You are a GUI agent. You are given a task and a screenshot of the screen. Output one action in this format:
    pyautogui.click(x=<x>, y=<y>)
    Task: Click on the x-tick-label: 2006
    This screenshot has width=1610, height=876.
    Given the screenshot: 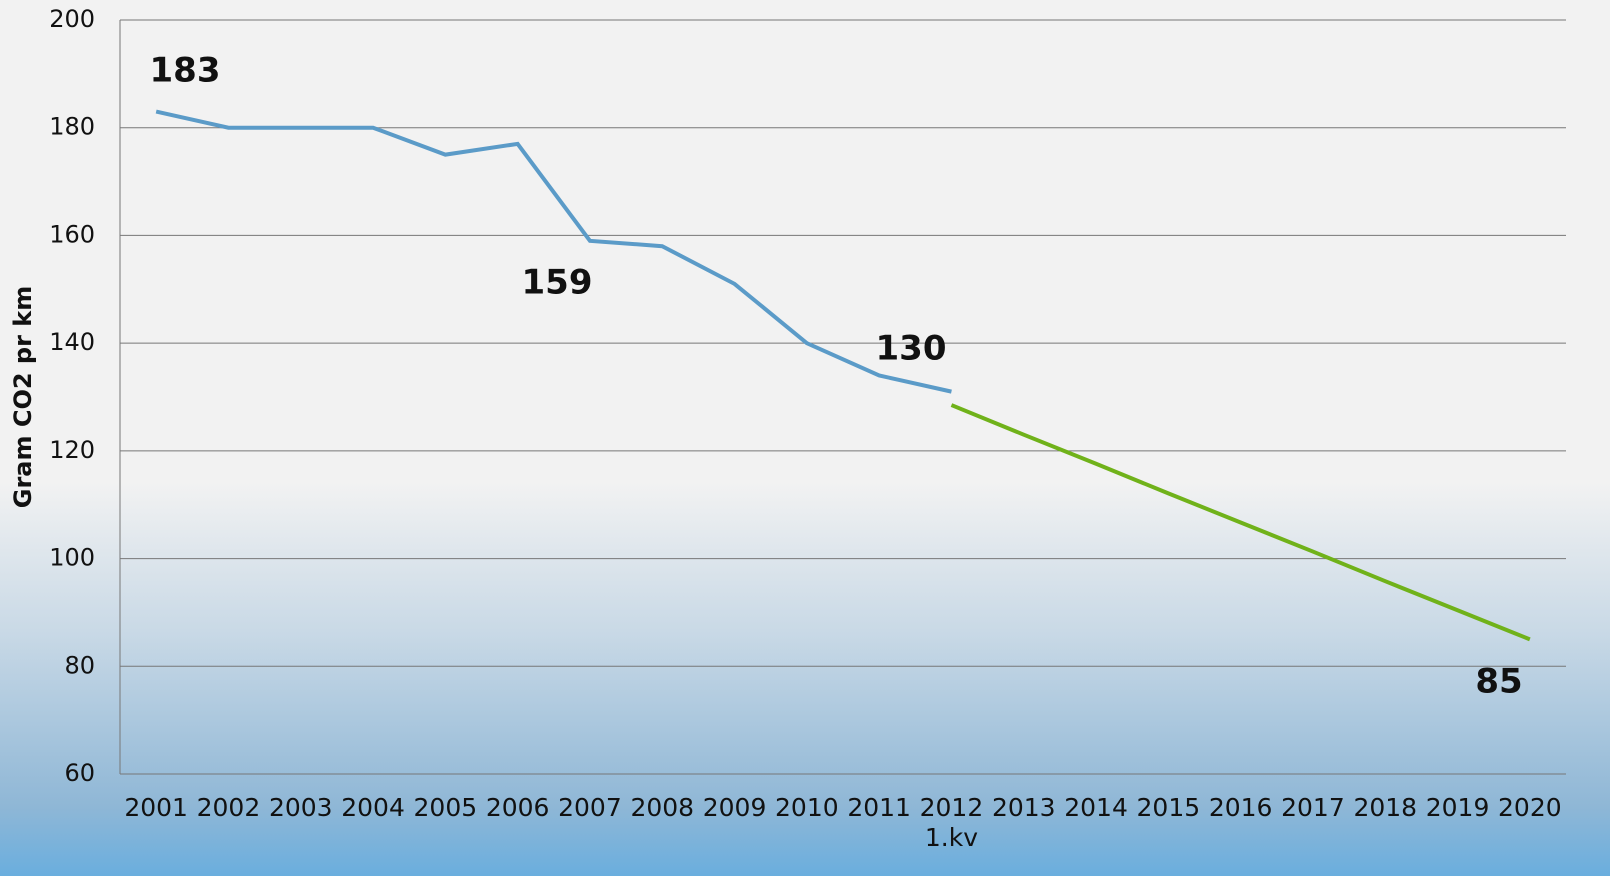 What is the action you would take?
    pyautogui.click(x=517, y=807)
    